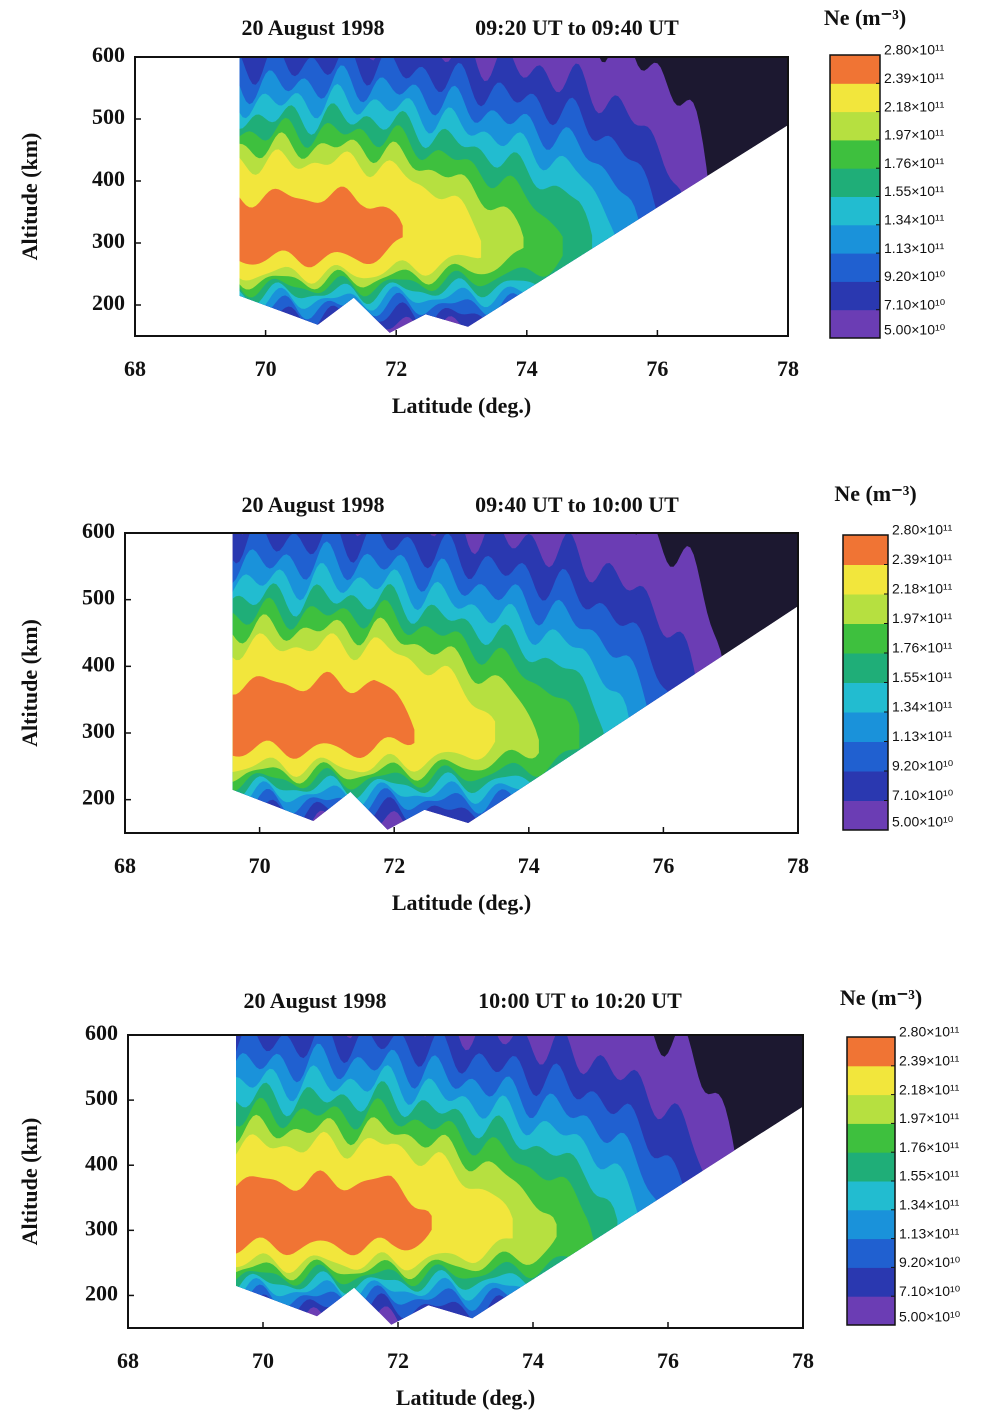 This screenshot has height=1418, width=998. Describe the element at coordinates (915, 330) in the screenshot. I see `colorbar-tick-label: 5.00×10¹⁰` at that location.